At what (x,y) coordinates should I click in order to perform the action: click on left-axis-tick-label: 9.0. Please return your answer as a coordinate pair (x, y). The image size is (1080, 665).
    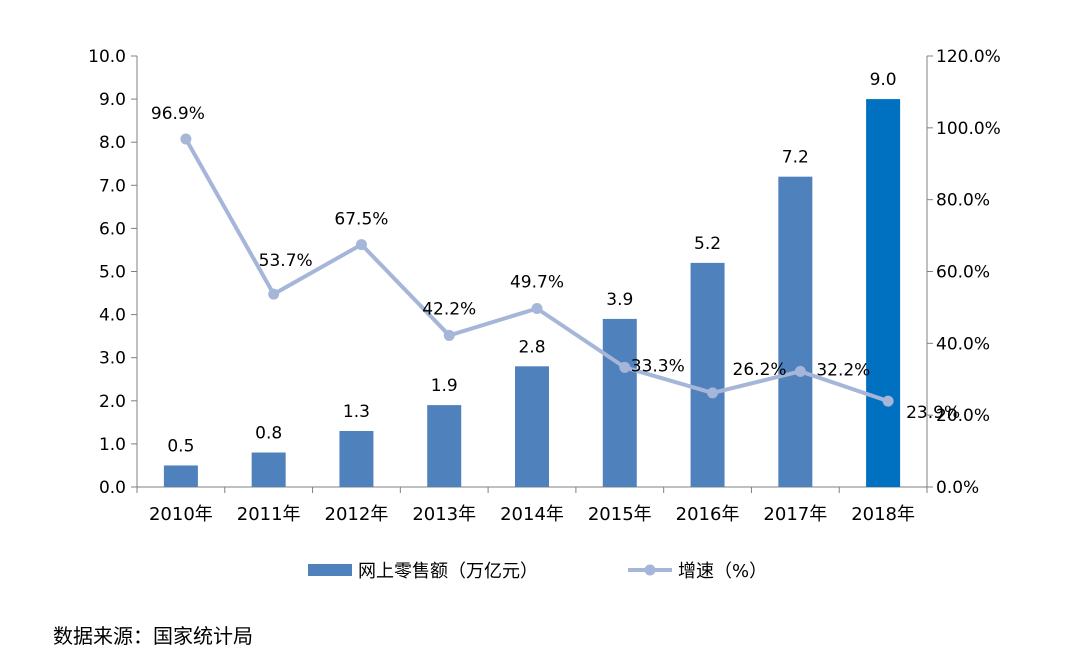
    Looking at the image, I should click on (112, 100).